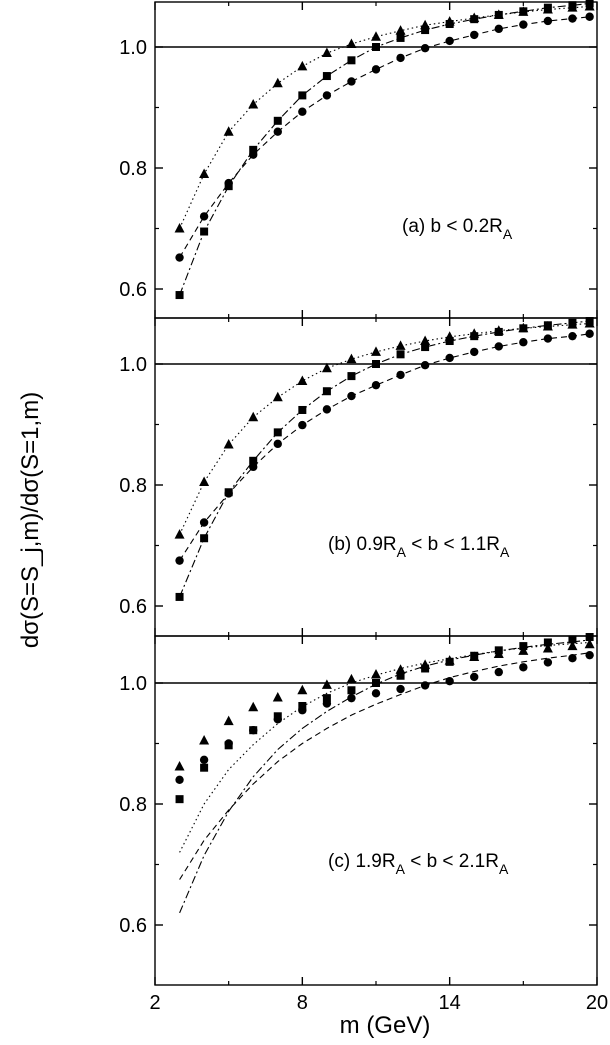 This screenshot has height=1045, width=610. What do you see at coordinates (450, 1003) in the screenshot?
I see `x-tick-label: 14` at bounding box center [450, 1003].